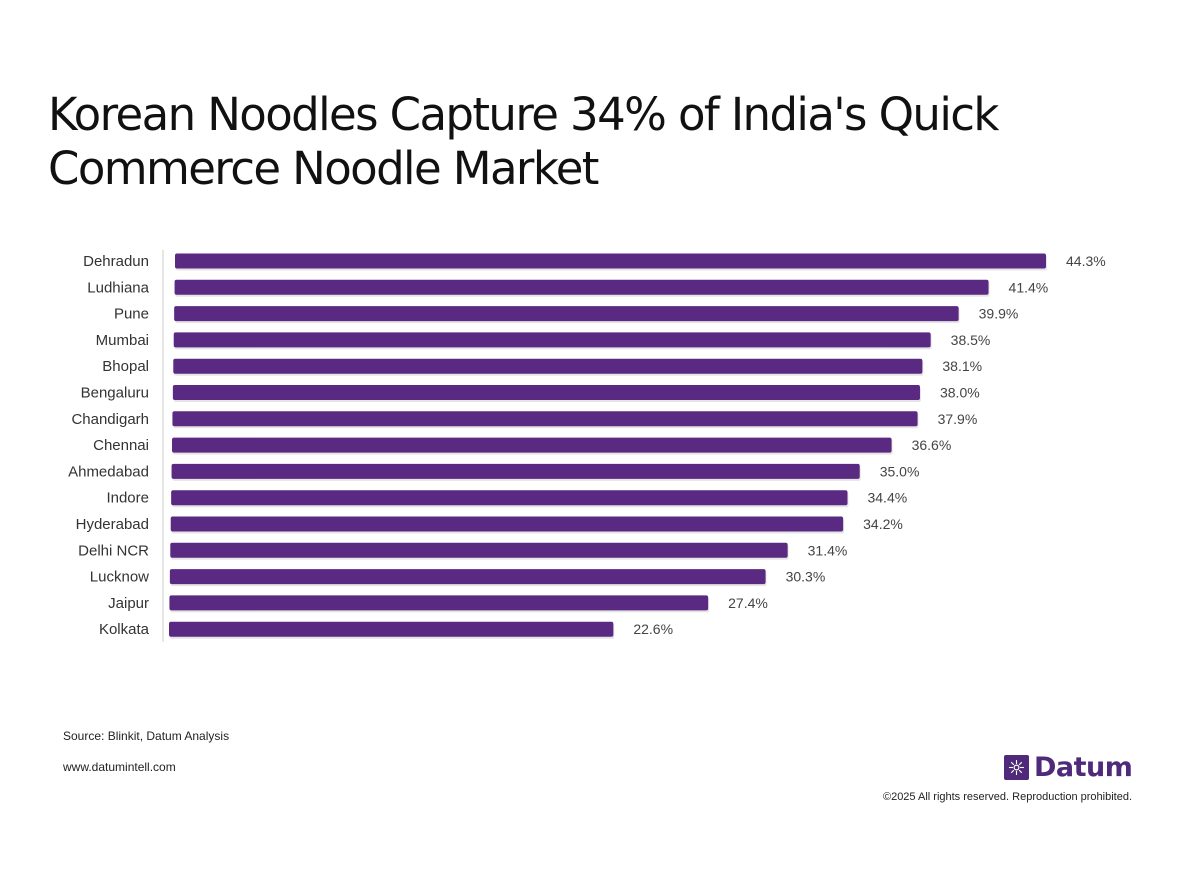 This screenshot has height=875, width=1200. I want to click on bar-bhopal, so click(548, 366).